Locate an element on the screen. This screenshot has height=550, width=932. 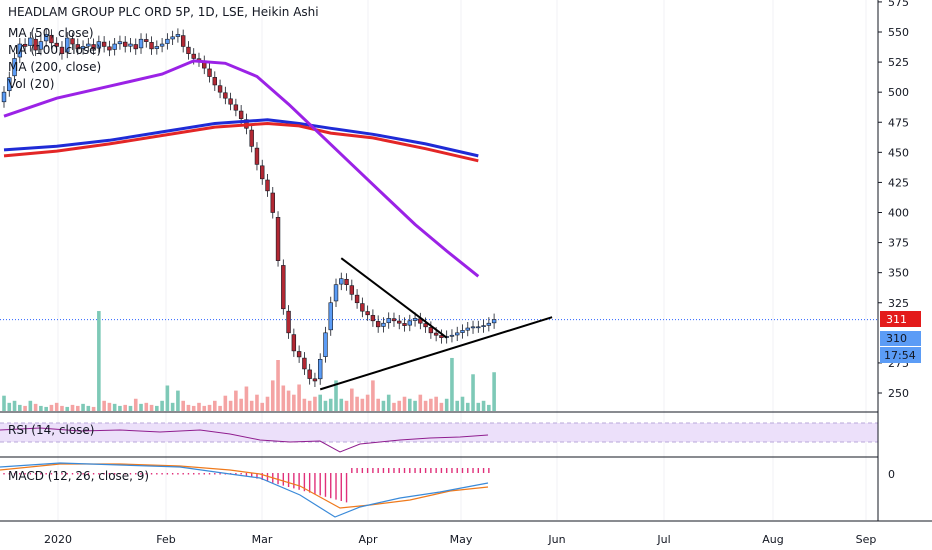
trendlines is located at coordinates (436, 324).